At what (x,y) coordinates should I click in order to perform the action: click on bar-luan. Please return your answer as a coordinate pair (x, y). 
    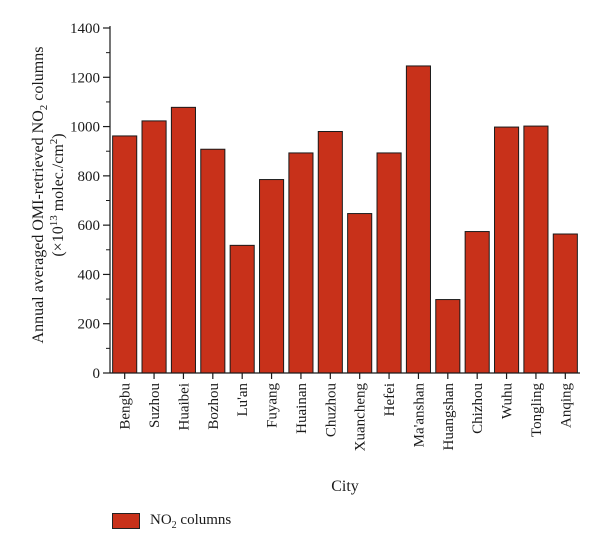
    Looking at the image, I should click on (242, 309).